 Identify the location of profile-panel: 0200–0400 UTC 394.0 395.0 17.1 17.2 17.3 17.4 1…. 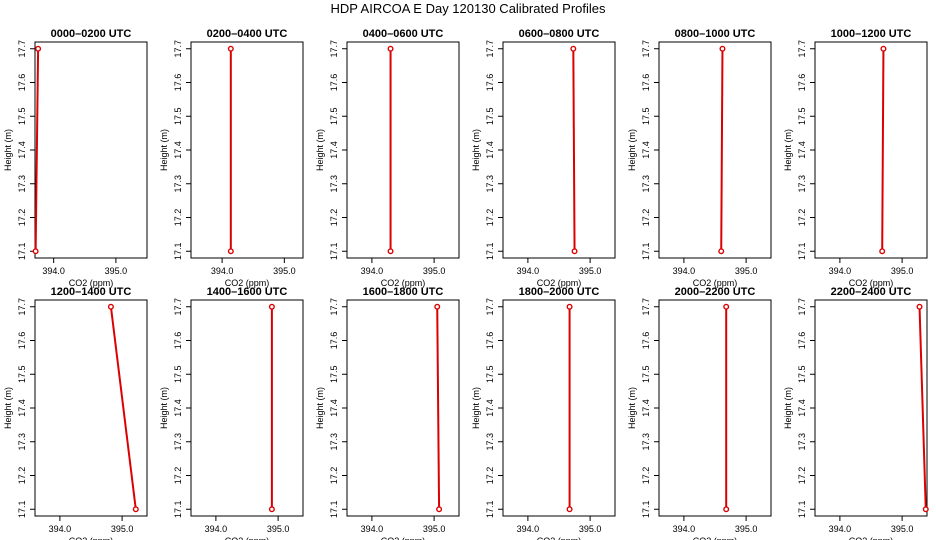
(231, 158).